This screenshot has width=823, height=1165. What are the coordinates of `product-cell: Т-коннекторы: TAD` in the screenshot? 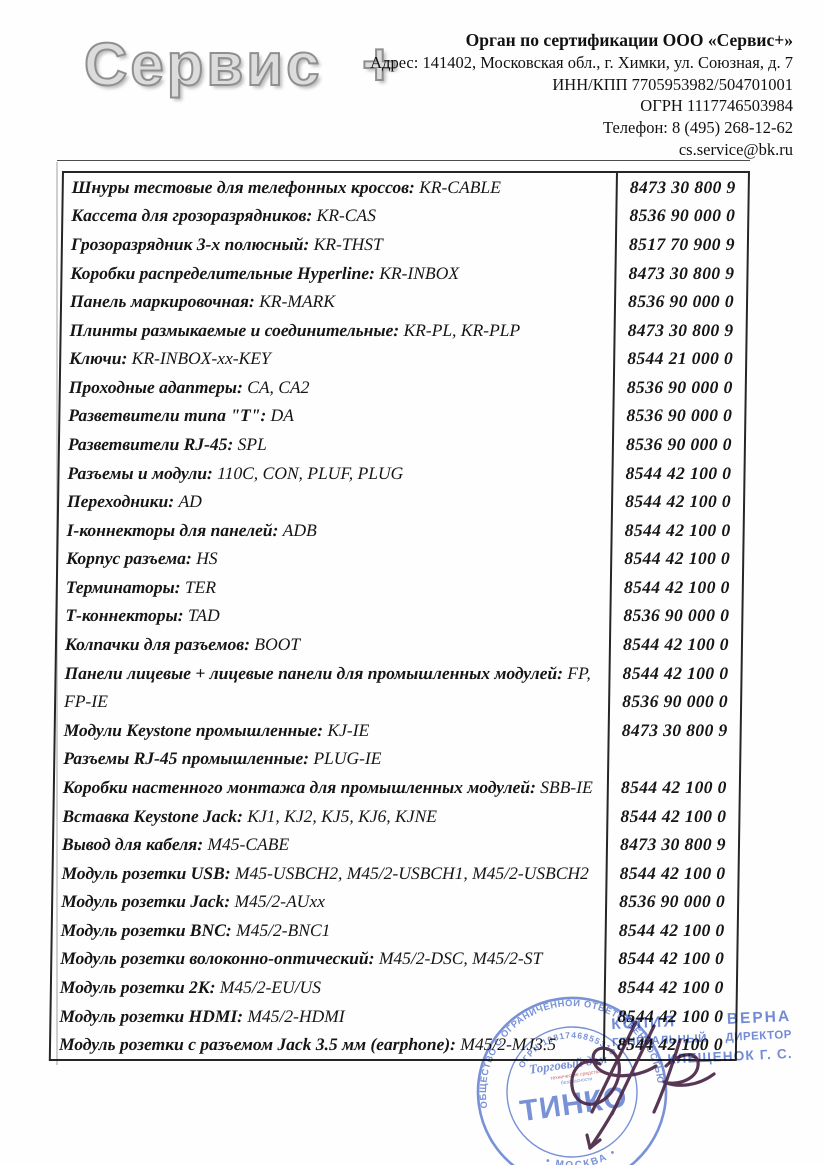 It's located at (333, 615).